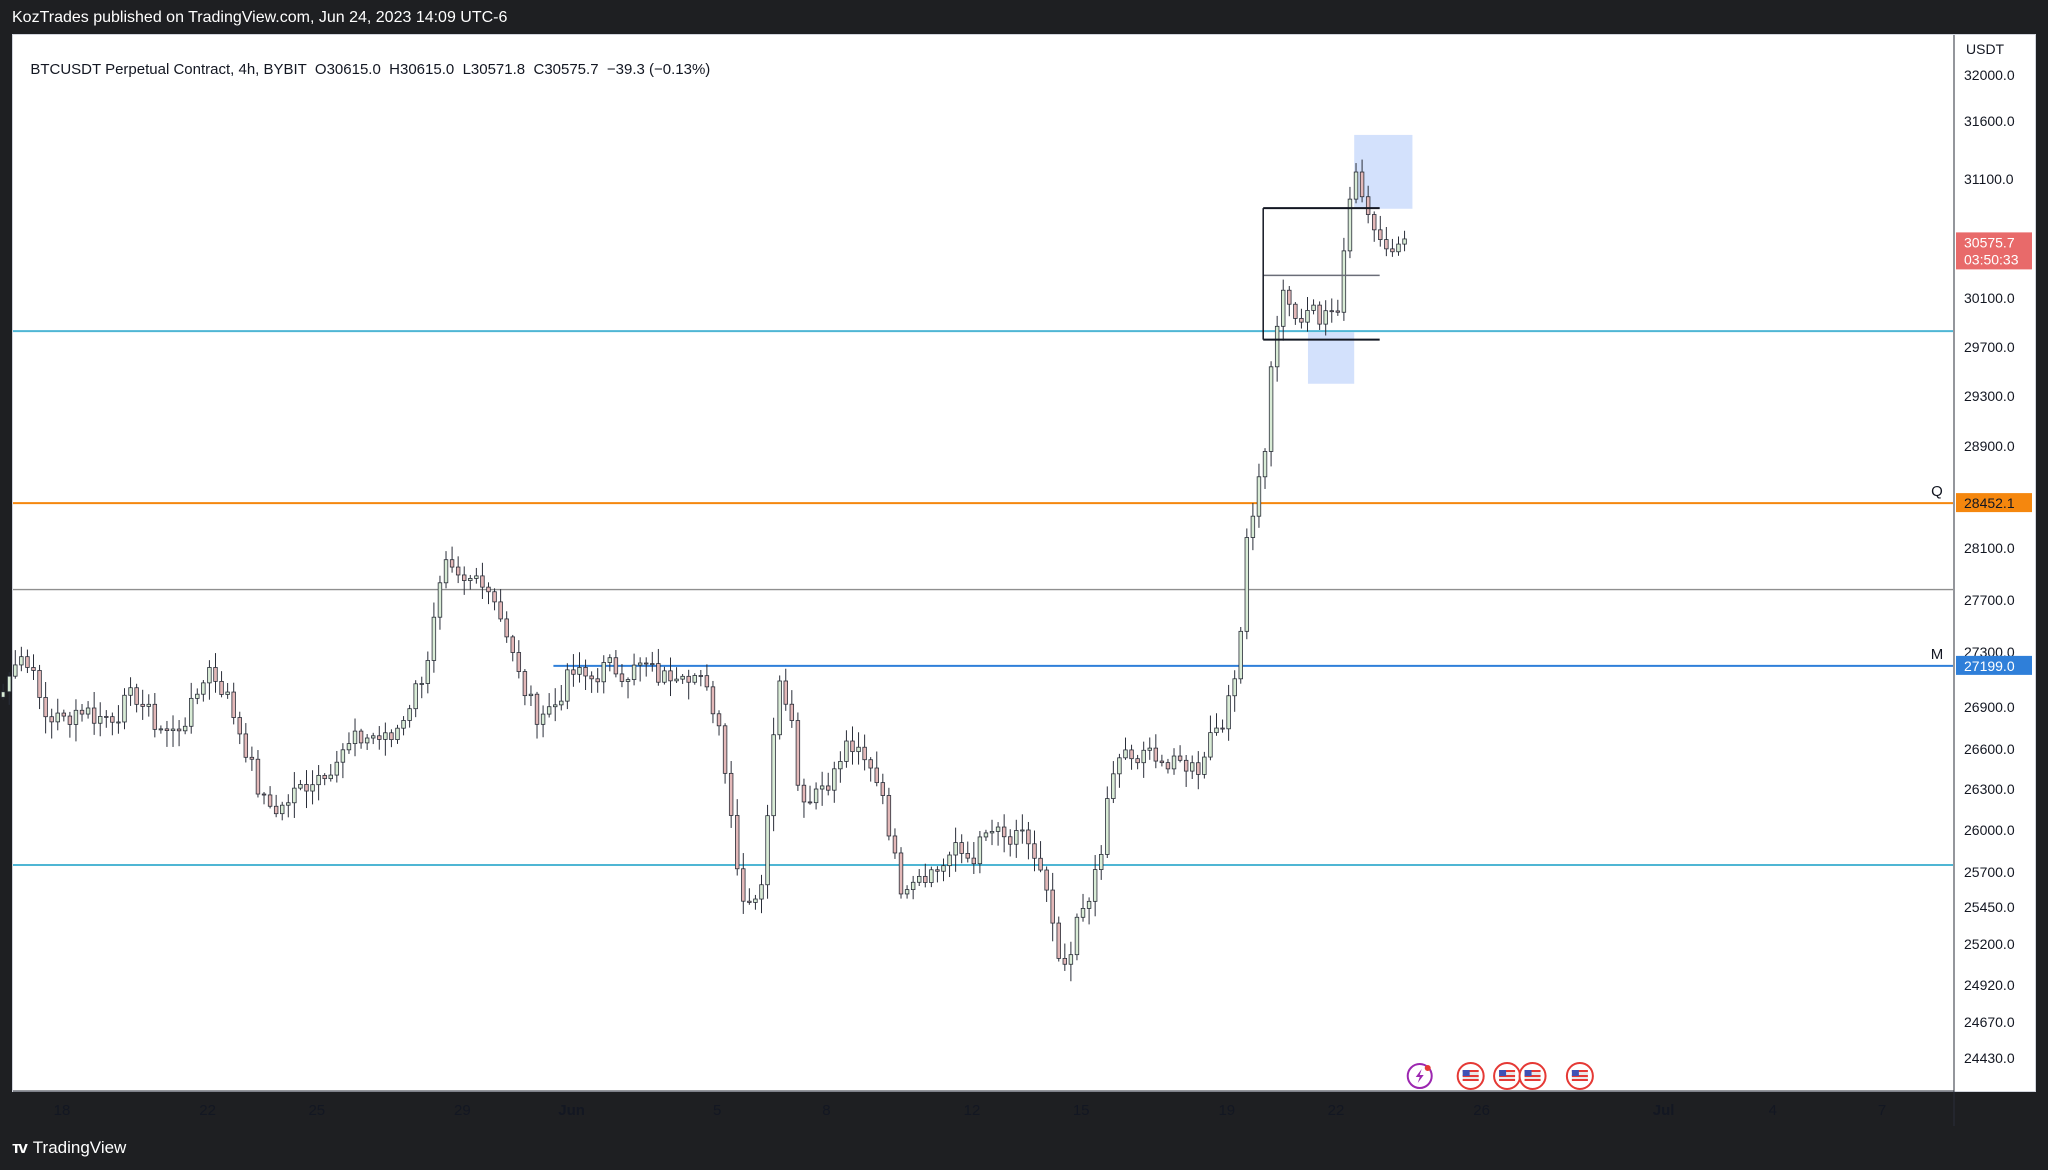  I want to click on tradingview-logo: ᴛᴠ TradingView, so click(69, 1148).